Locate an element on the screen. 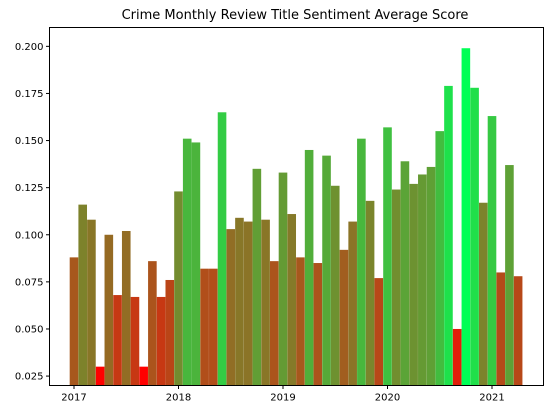 This screenshot has width=551, height=412. x-tick-label: 2020 is located at coordinates (387, 398).